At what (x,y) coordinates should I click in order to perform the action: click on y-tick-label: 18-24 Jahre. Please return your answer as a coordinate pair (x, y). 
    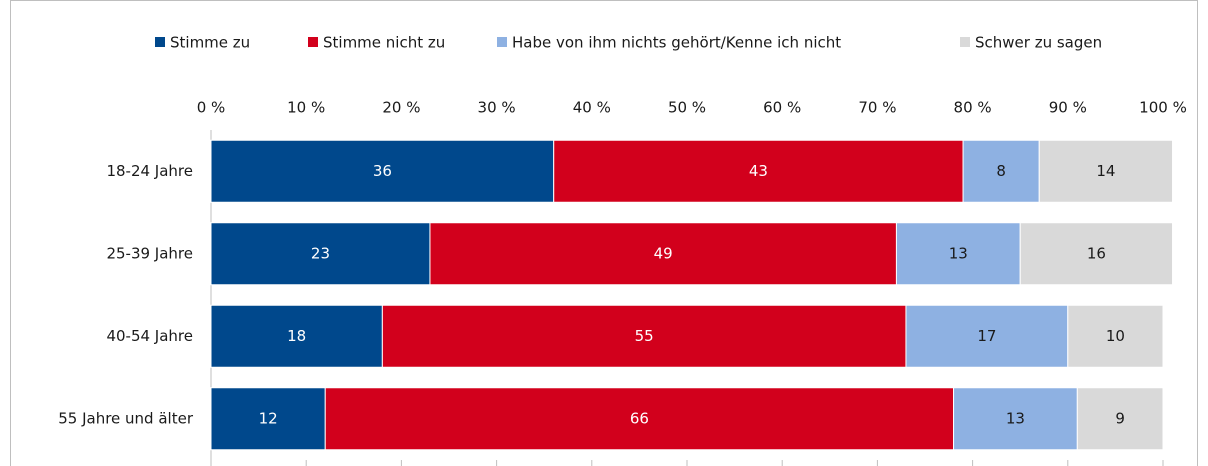
    Looking at the image, I should click on (149, 171).